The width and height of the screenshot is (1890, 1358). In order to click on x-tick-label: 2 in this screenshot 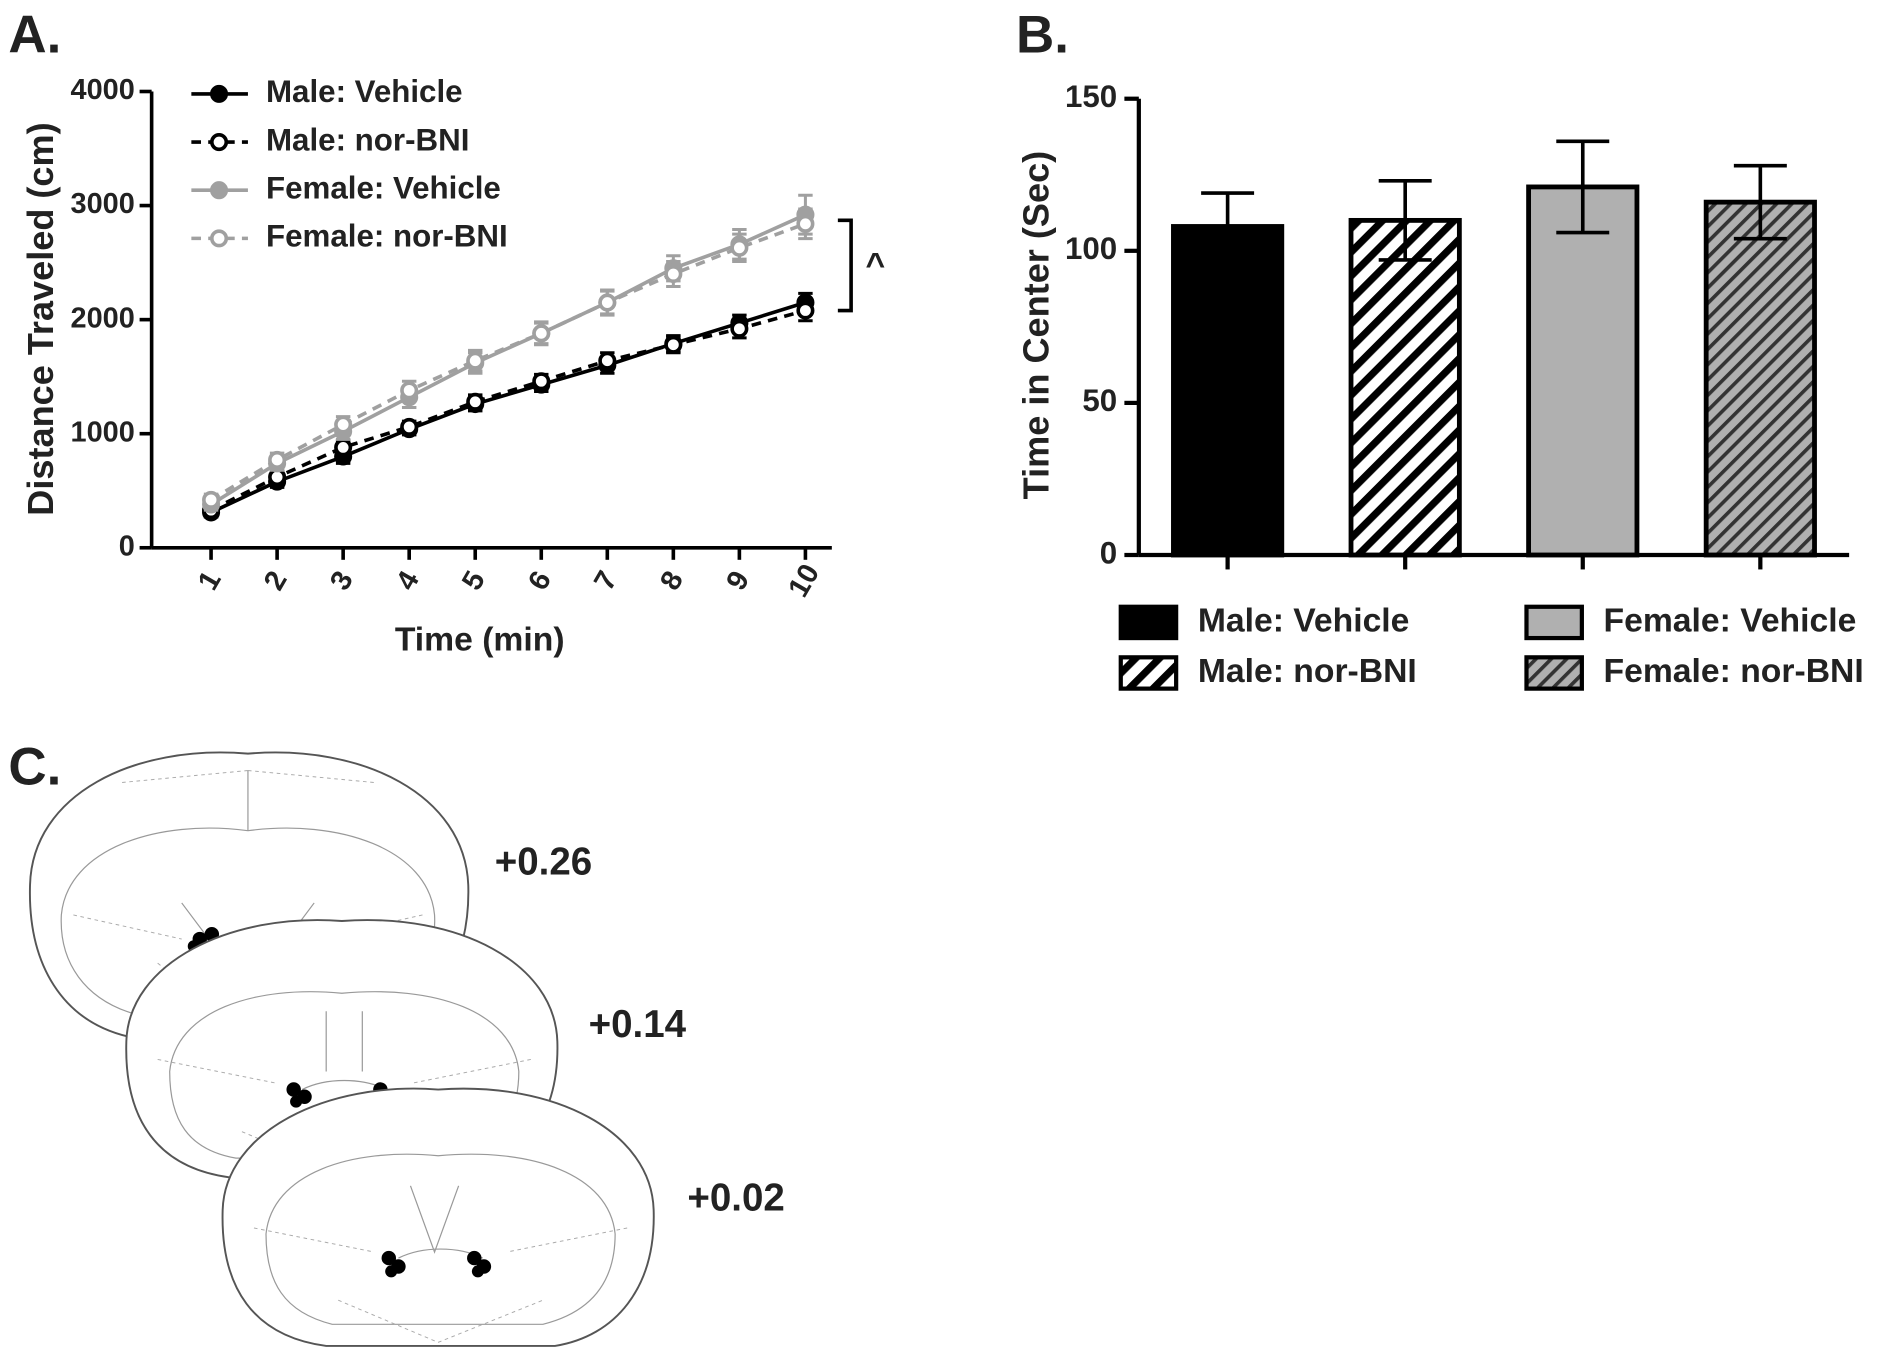, I will do `click(276, 581)`.